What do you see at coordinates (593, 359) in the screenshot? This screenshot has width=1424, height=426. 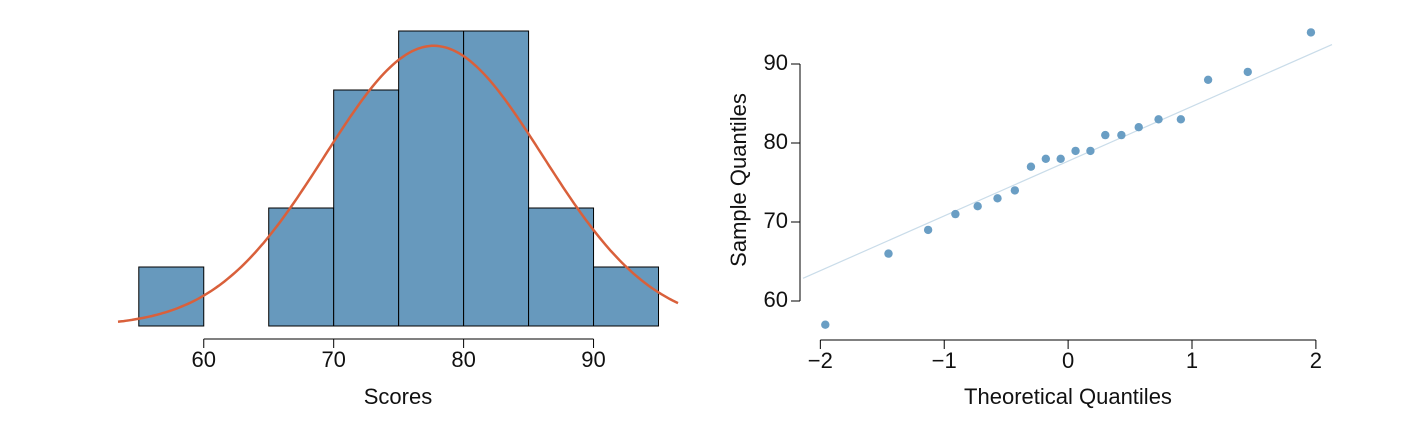 I see `x-tick-label: 90` at bounding box center [593, 359].